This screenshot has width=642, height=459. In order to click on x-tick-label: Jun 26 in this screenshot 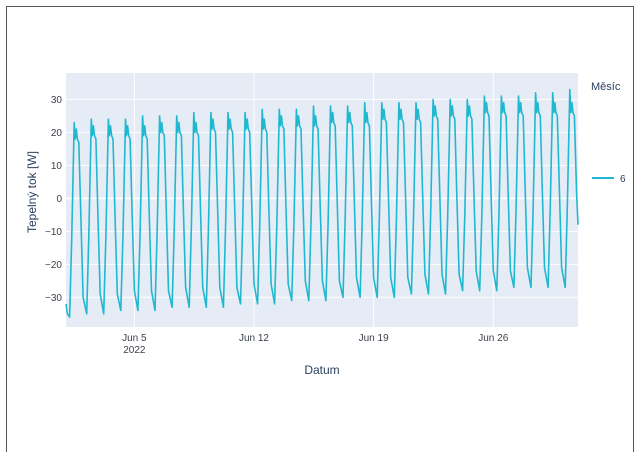, I will do `click(493, 338)`.